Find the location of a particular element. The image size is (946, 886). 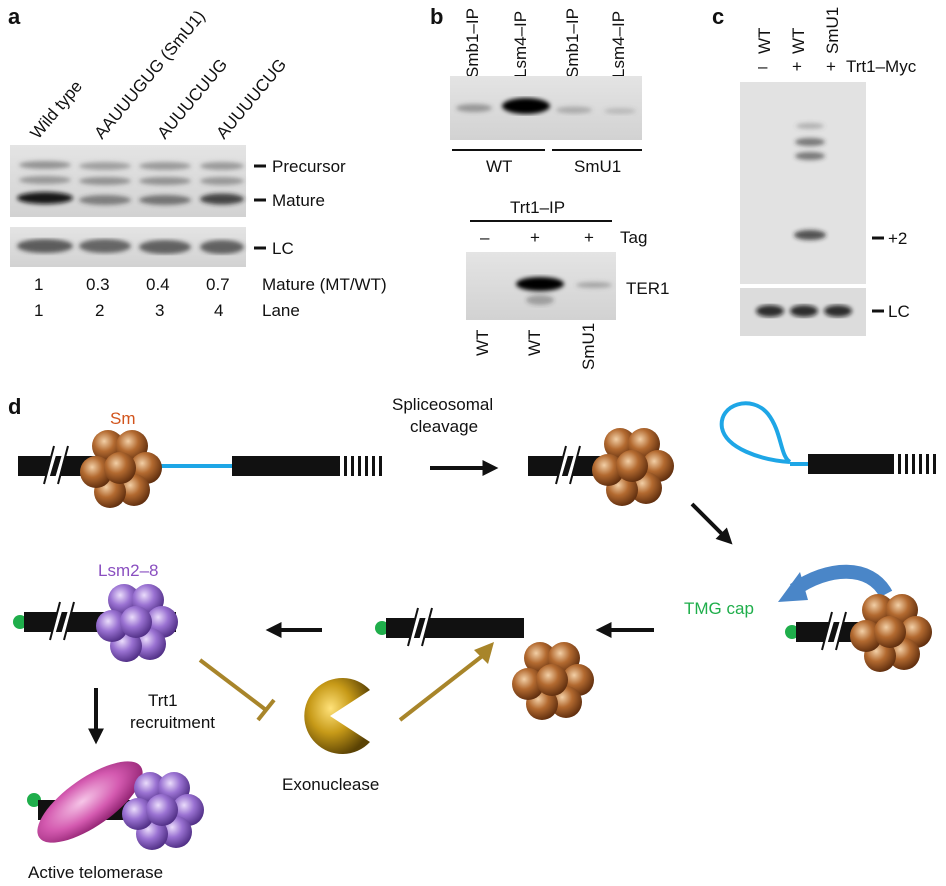

b-header-1: Smb1–IP is located at coordinates (472, 43).